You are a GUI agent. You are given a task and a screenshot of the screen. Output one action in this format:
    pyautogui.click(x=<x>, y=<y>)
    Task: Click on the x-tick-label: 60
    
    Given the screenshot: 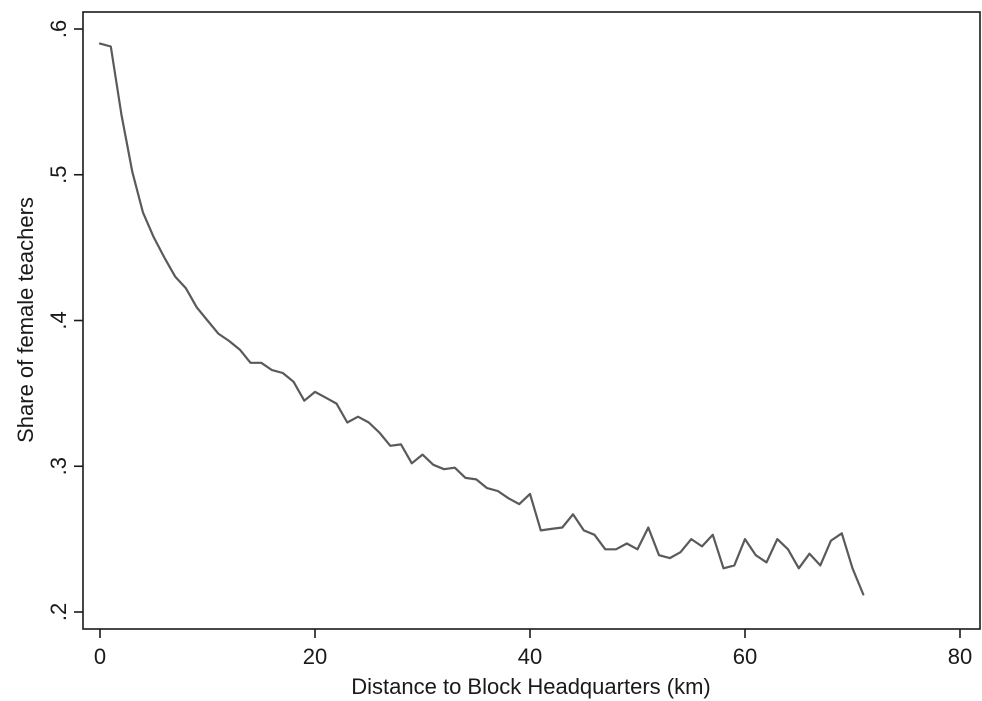 What is the action you would take?
    pyautogui.click(x=745, y=656)
    